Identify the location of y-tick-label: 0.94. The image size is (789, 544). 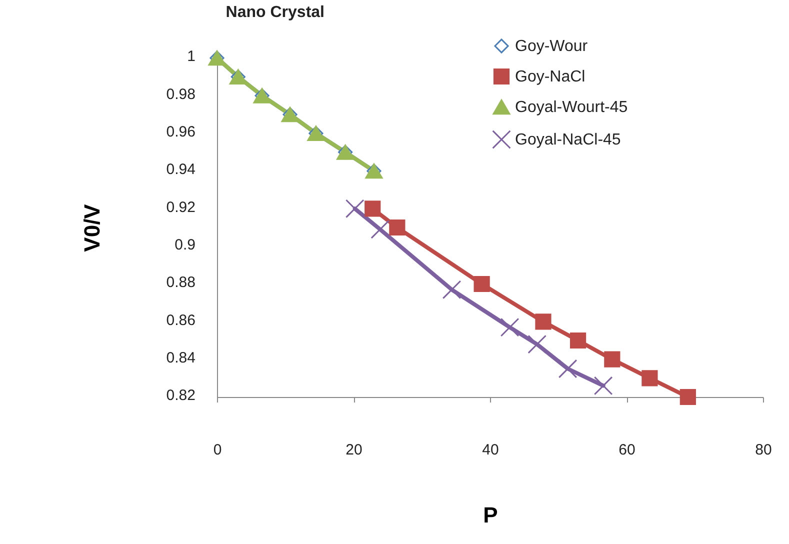
(181, 169).